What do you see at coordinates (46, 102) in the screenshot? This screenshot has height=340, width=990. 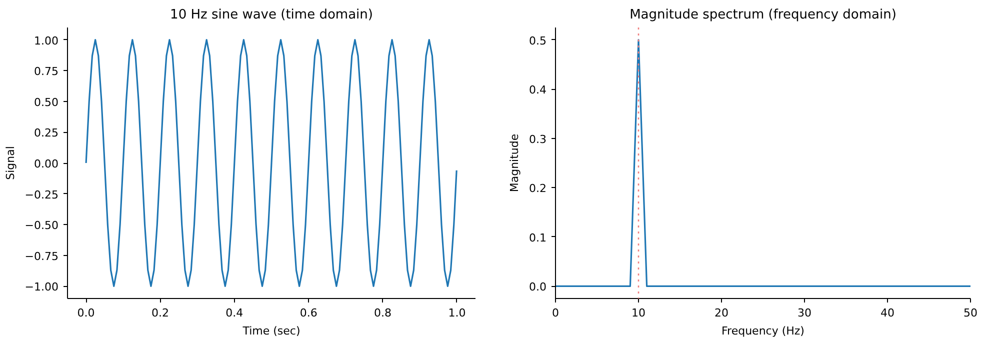 I see `y-tick-label: 0.50` at bounding box center [46, 102].